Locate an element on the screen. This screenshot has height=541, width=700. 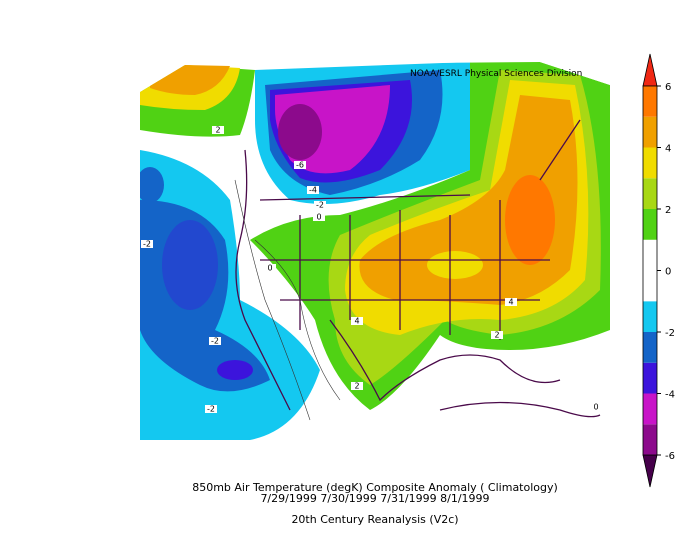
colorbar-tick-label: -4 is located at coordinates (670, 395).